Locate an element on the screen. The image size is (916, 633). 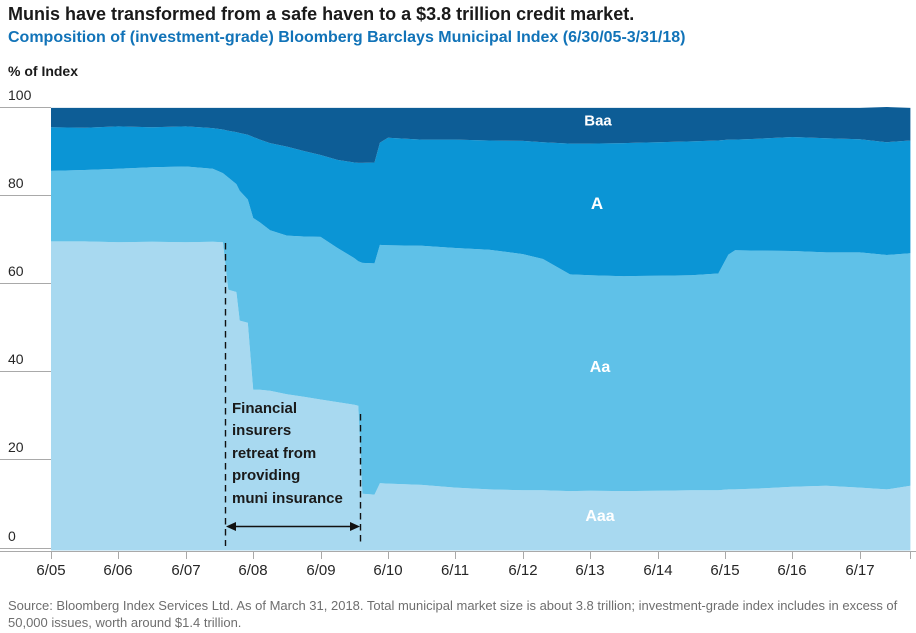
x-tick-label: 6/09 is located at coordinates (321, 570).